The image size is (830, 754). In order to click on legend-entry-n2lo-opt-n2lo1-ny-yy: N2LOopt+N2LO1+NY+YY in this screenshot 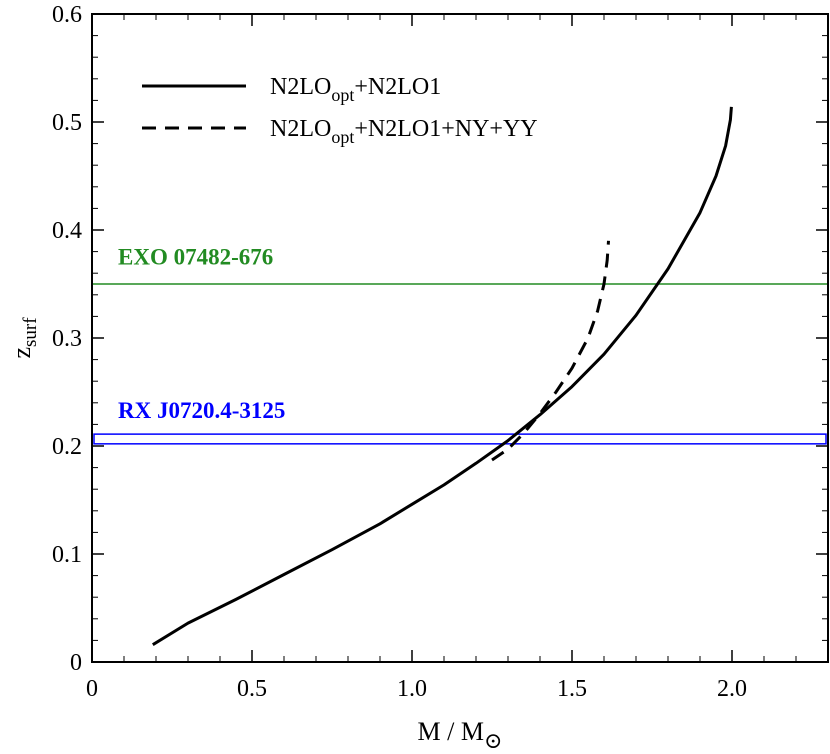, I will do `click(404, 131)`.